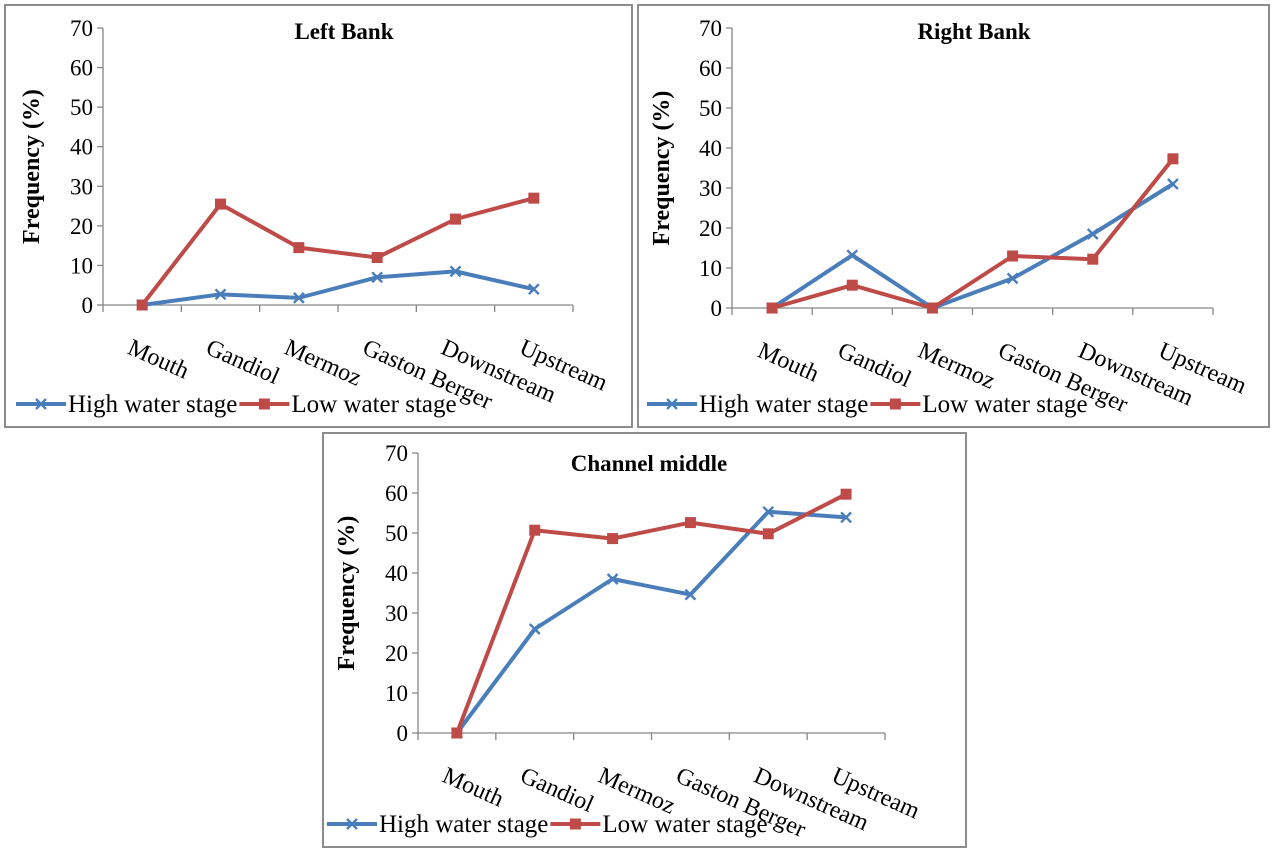  What do you see at coordinates (956, 366) in the screenshot?
I see `x-category-label: Mermoz` at bounding box center [956, 366].